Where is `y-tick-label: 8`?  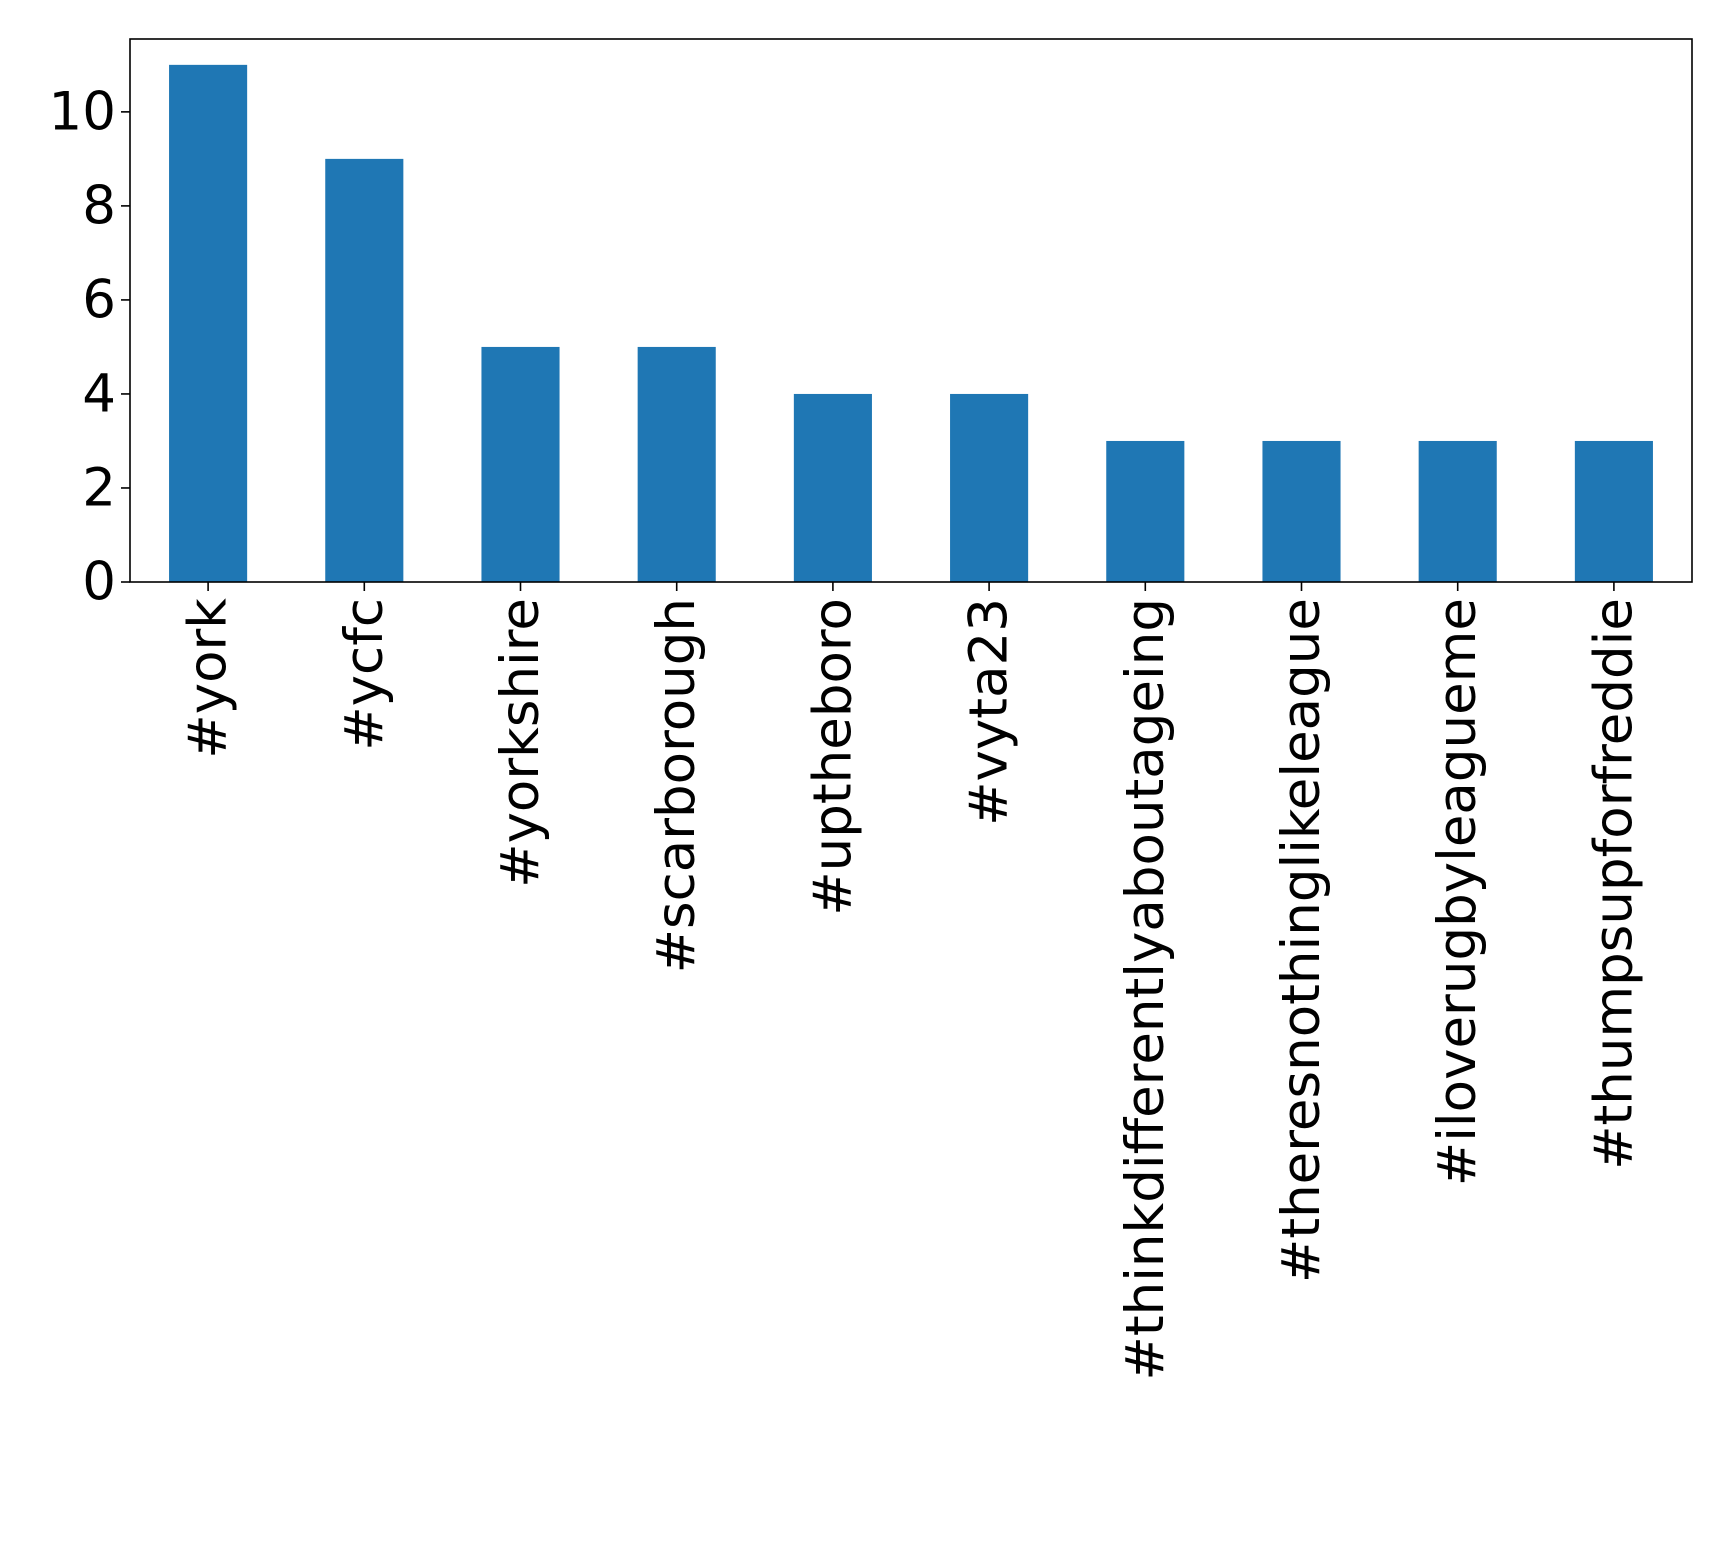 y-tick-label: 8 is located at coordinates (99, 205).